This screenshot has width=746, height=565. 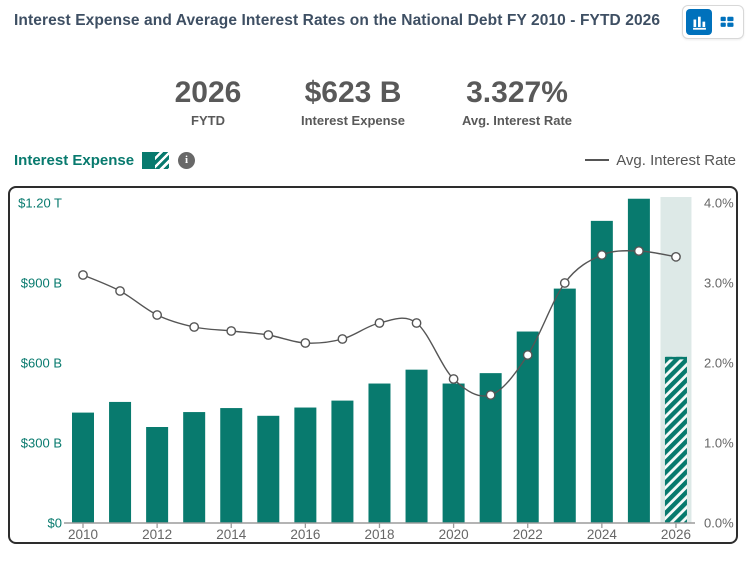 I want to click on x-label-2026: 2026, so click(x=676, y=534).